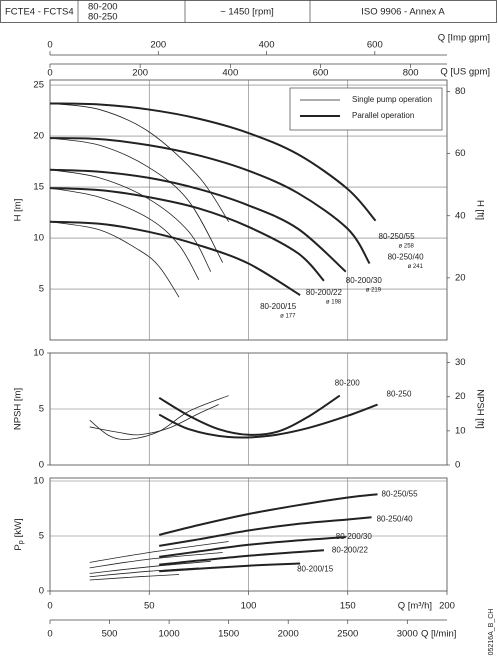 This screenshot has height=665, width=498. What do you see at coordinates (465, 72) in the screenshot?
I see `top-axis-label: Q [US gpm]` at bounding box center [465, 72].